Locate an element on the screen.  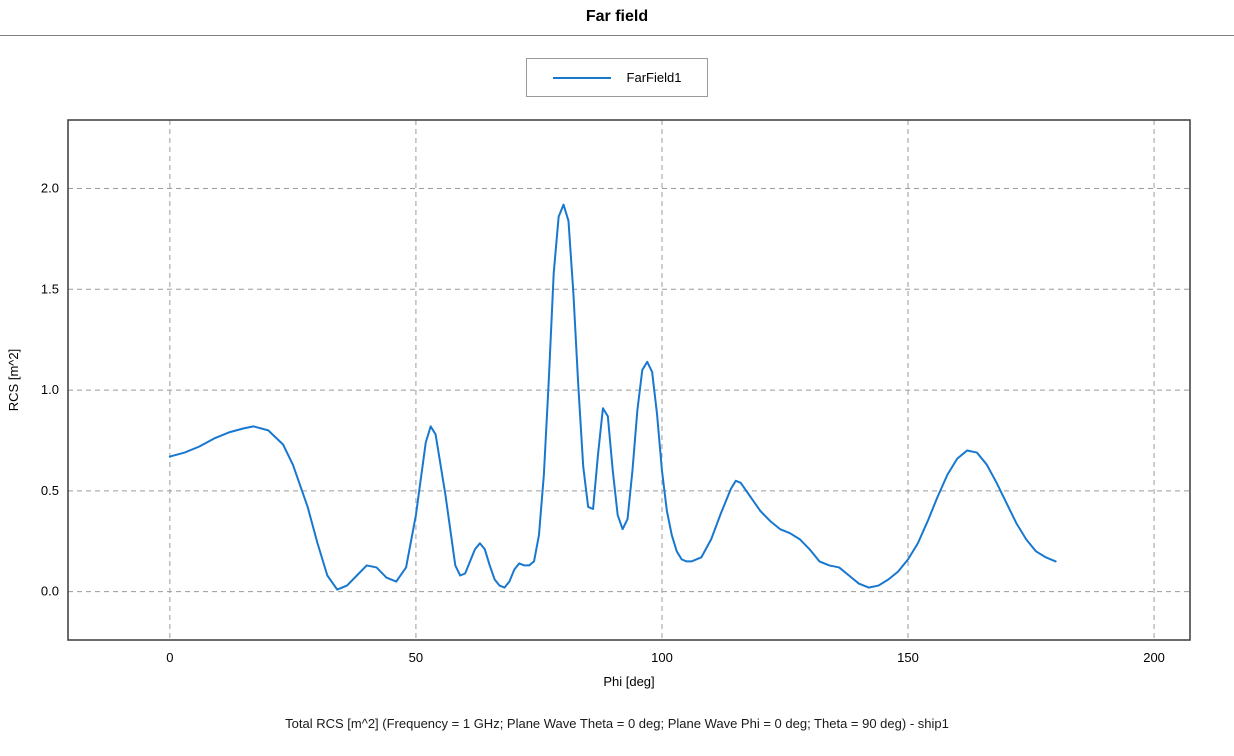
legend: FarField1 is located at coordinates (617, 77).